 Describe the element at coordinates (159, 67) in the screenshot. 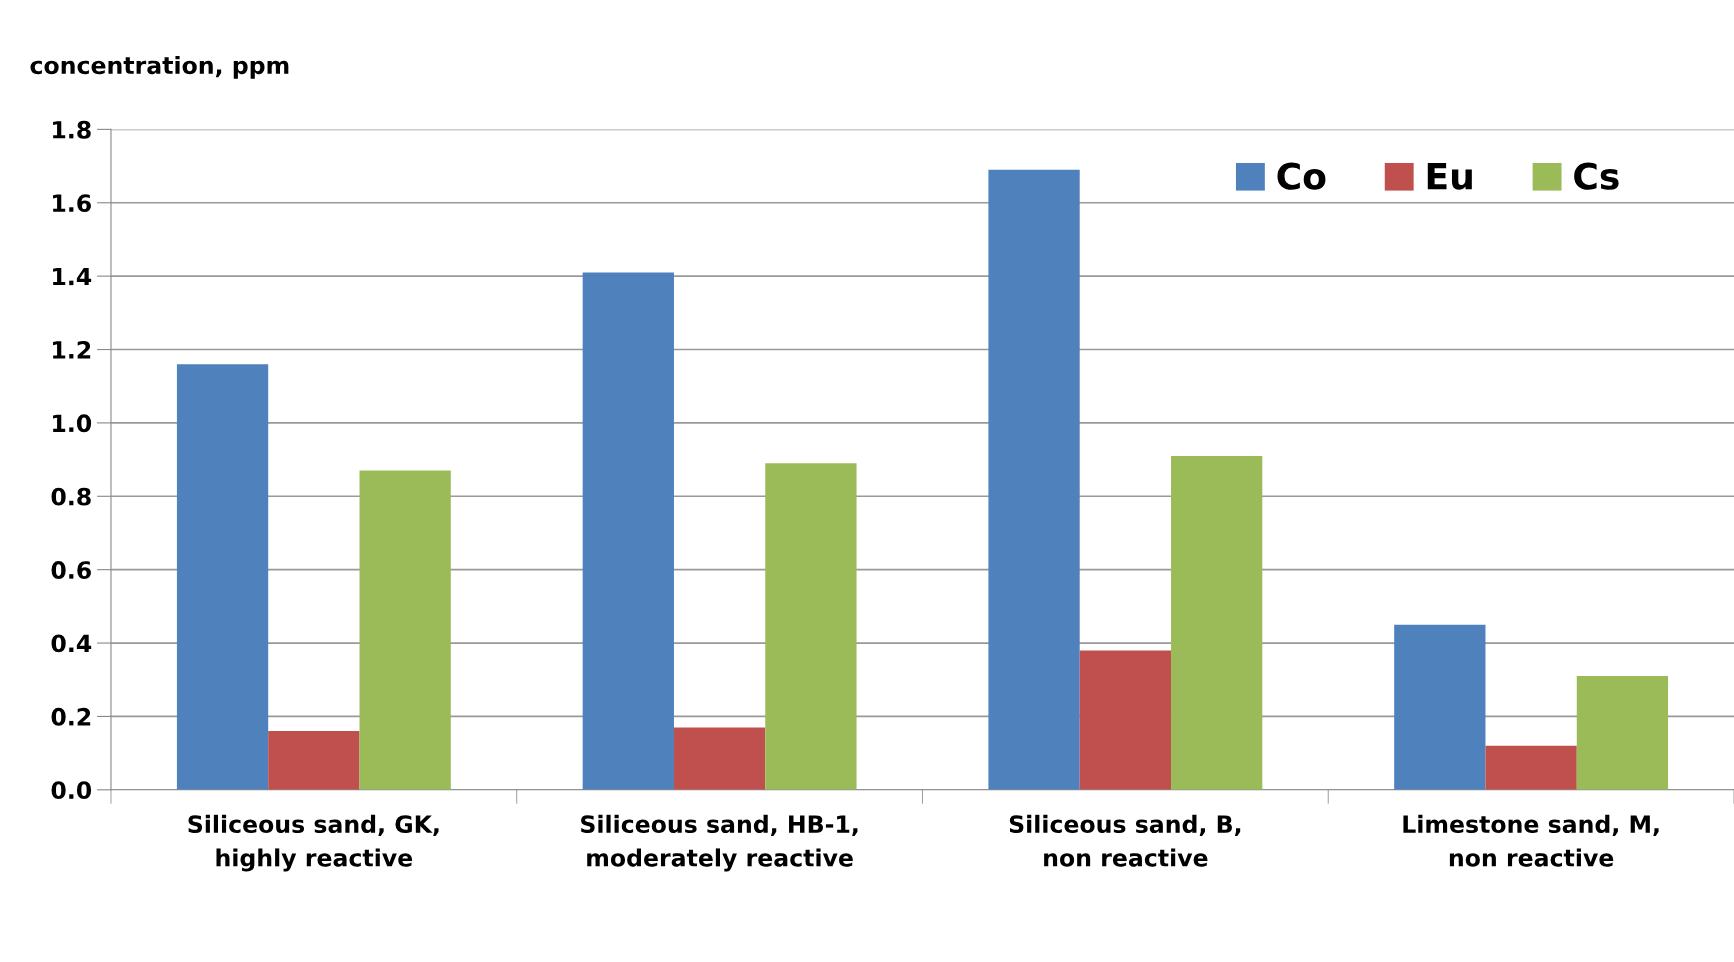

I see `y-axis-title: concentration, ppm` at that location.